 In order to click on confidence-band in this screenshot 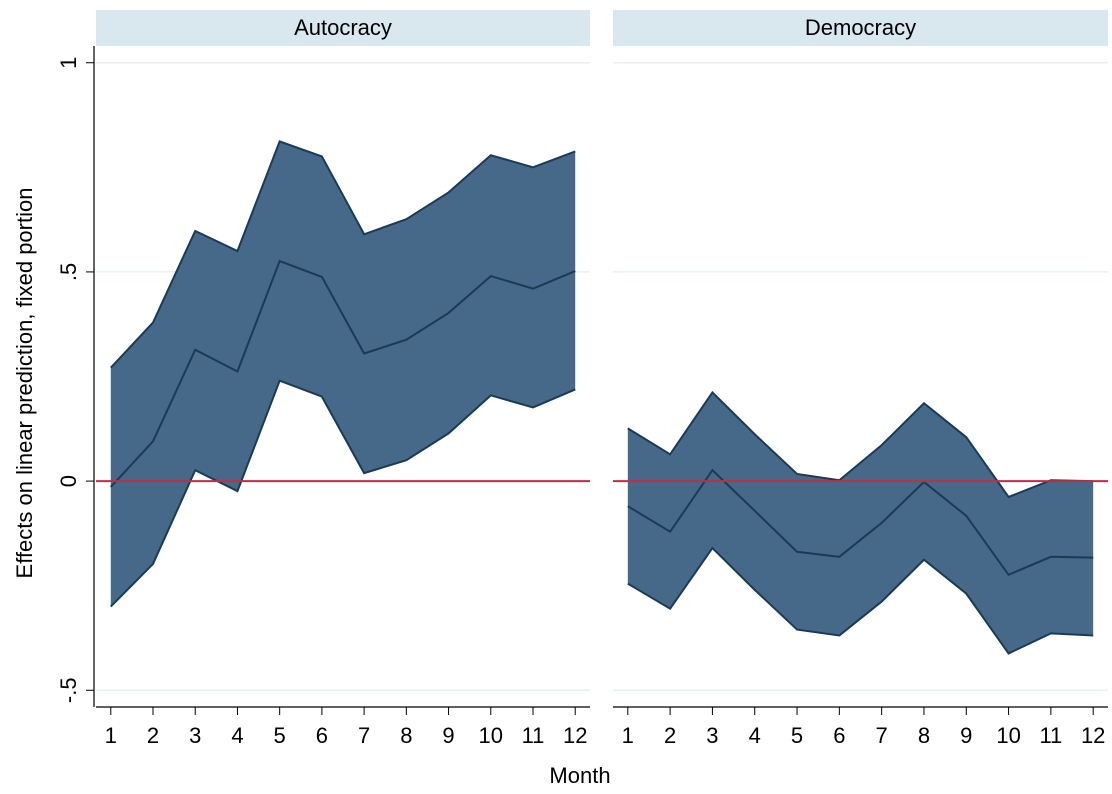, I will do `click(860, 523)`.